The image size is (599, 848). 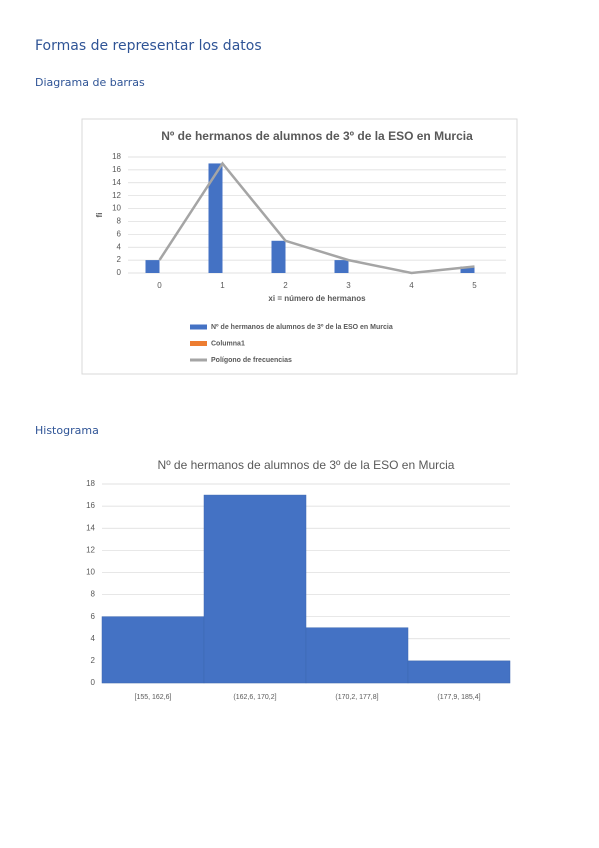 I want to click on x-tick-label: 0, so click(x=159, y=285).